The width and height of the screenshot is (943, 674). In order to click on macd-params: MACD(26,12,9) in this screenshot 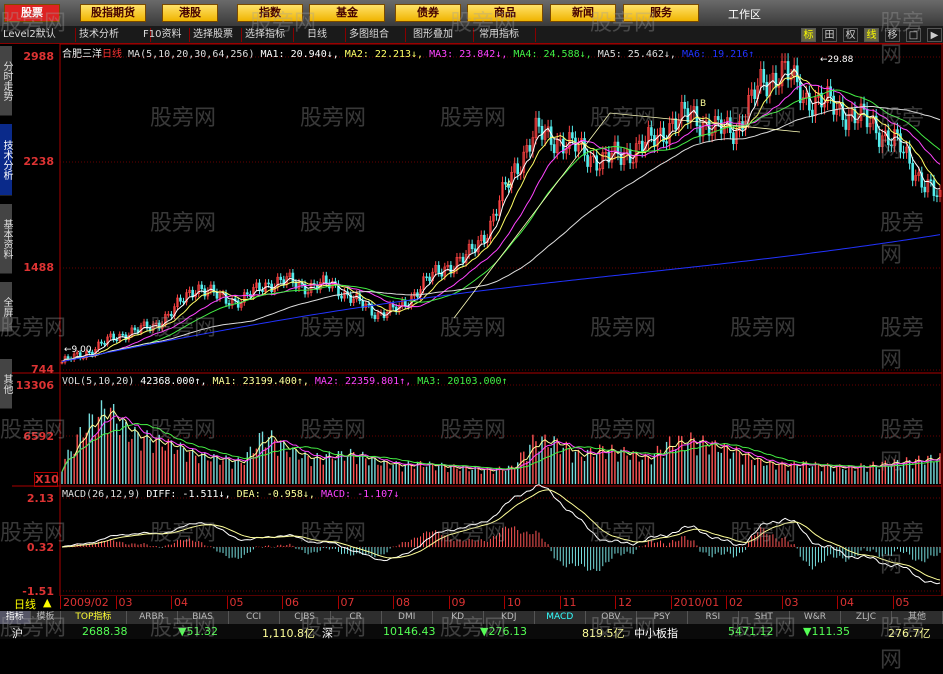, I will do `click(101, 494)`.